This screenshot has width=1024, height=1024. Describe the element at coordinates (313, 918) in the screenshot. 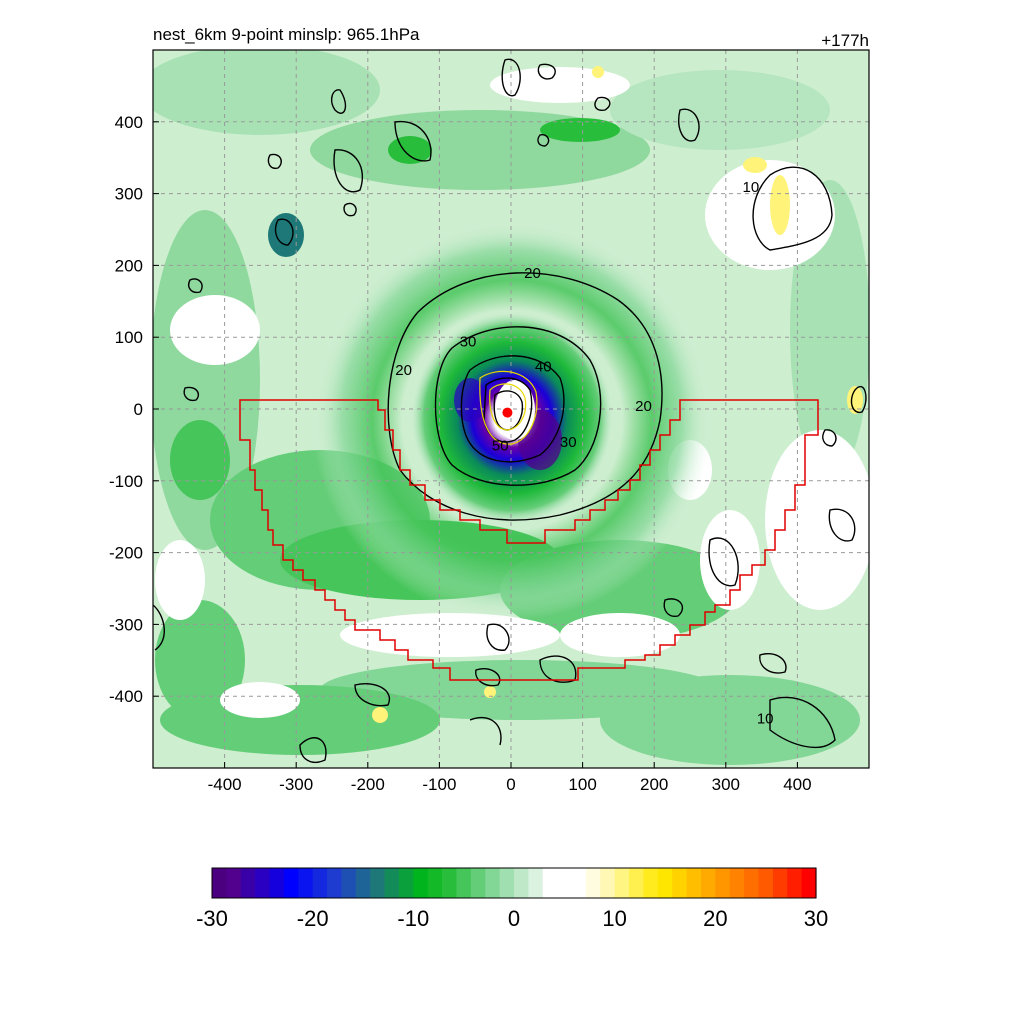

I see `colorbar-tick-label: -20` at that location.